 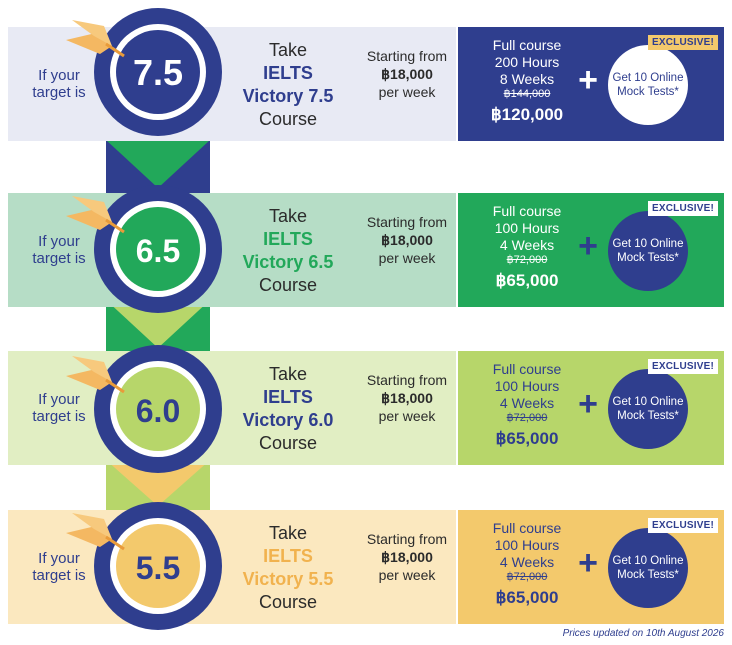 I want to click on score-circle-7-5: 7.5, so click(x=158, y=72).